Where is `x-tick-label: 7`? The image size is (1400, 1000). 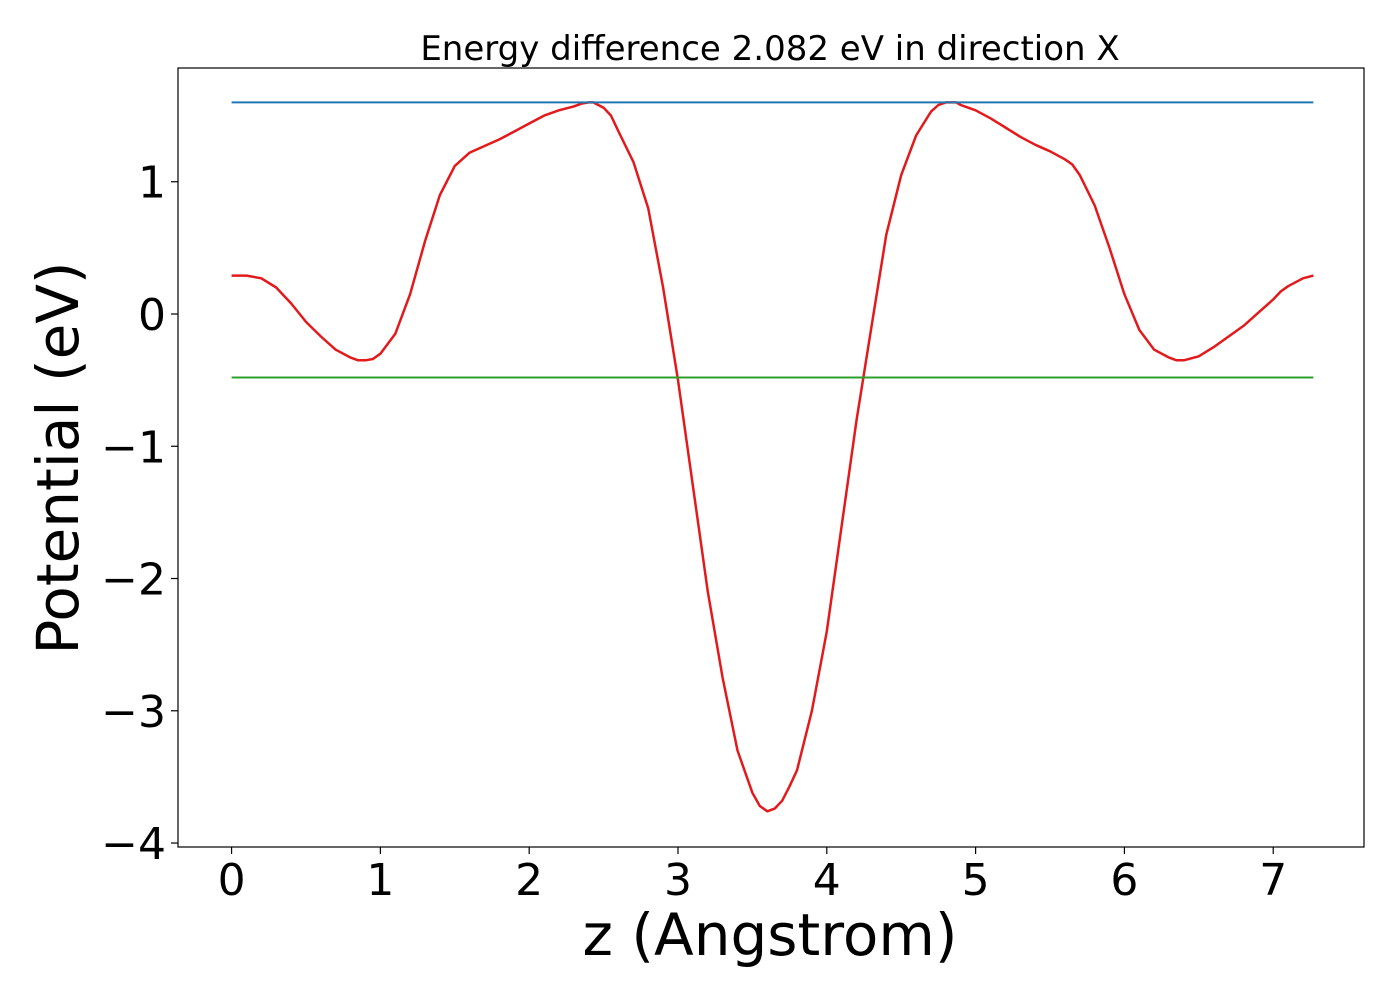 x-tick-label: 7 is located at coordinates (1273, 880).